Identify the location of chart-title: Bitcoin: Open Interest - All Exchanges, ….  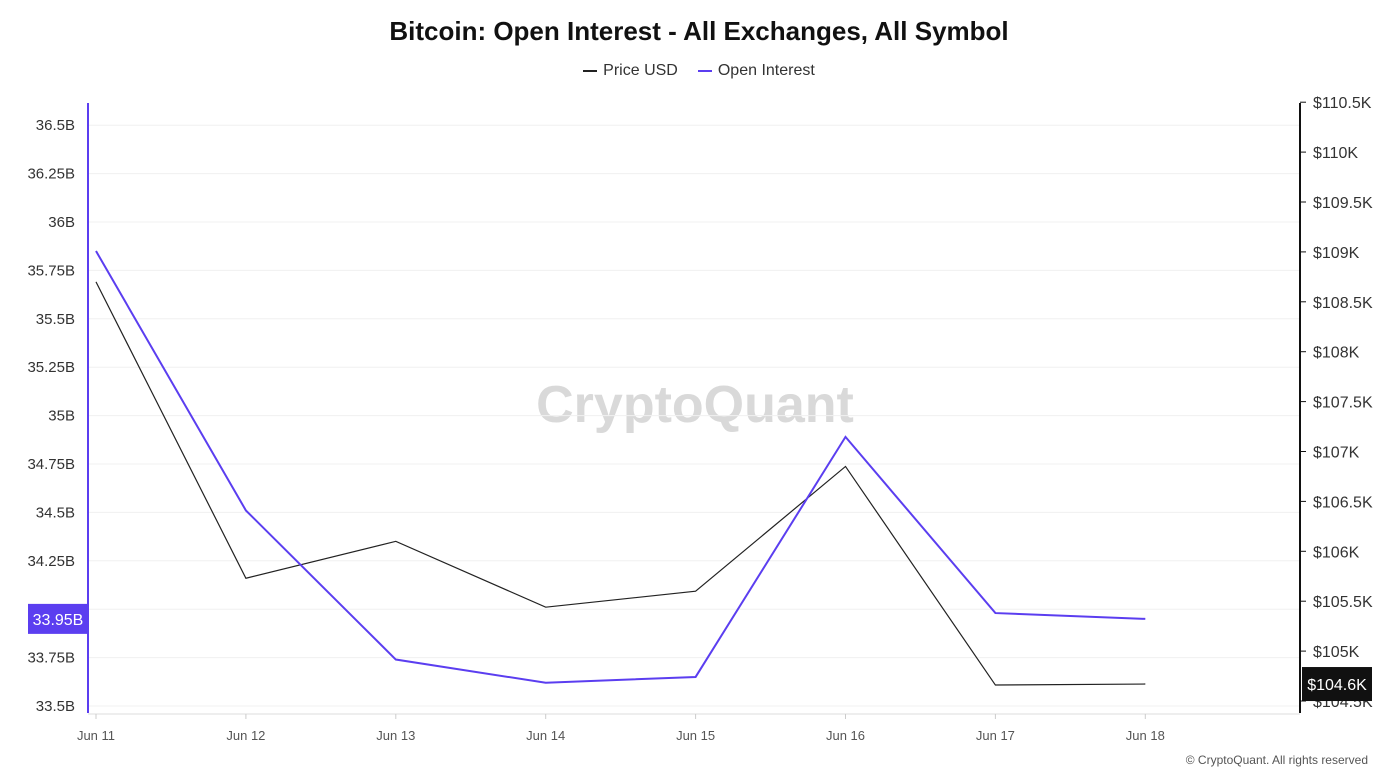
(699, 31).